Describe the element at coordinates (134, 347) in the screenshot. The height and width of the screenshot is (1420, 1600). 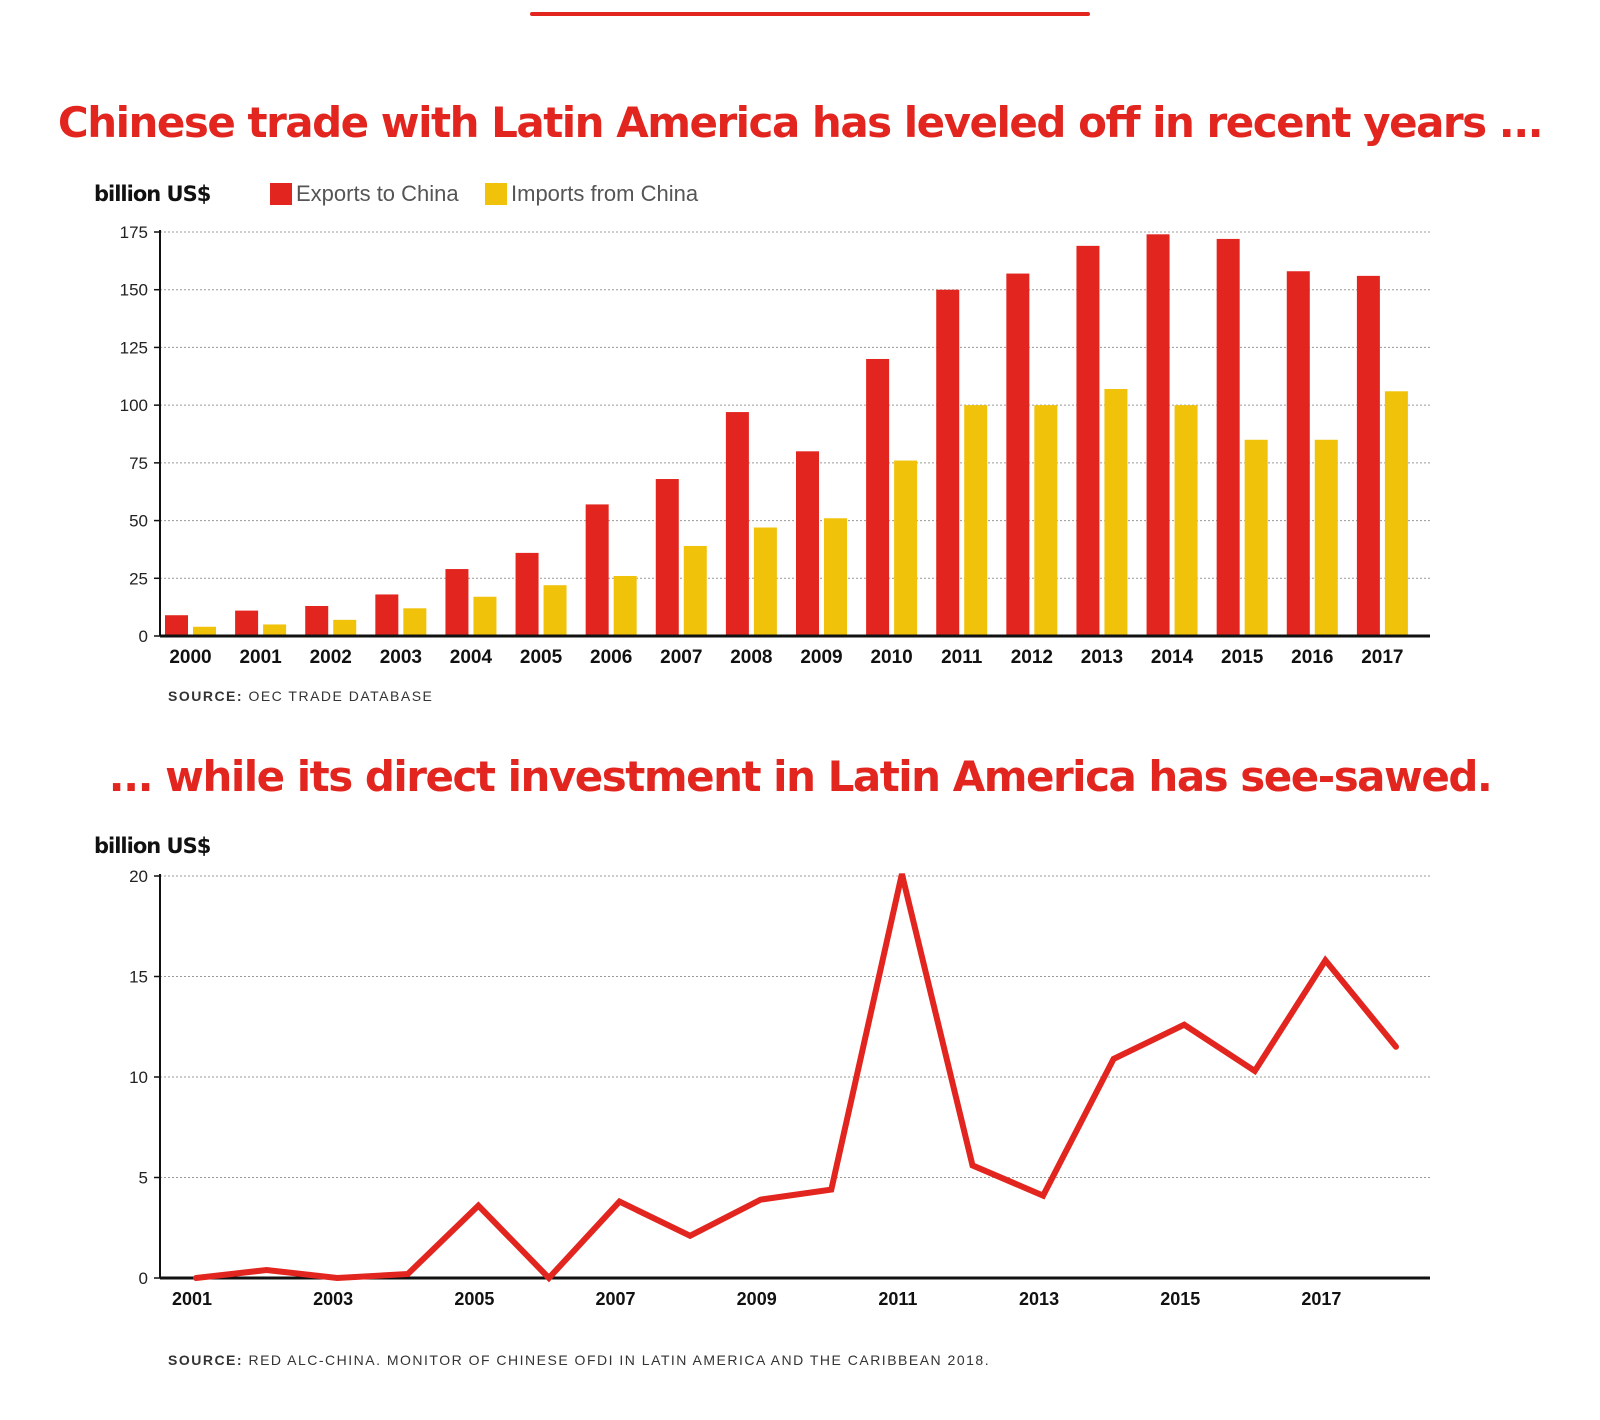
I see `bar-ytick-label: 125` at that location.